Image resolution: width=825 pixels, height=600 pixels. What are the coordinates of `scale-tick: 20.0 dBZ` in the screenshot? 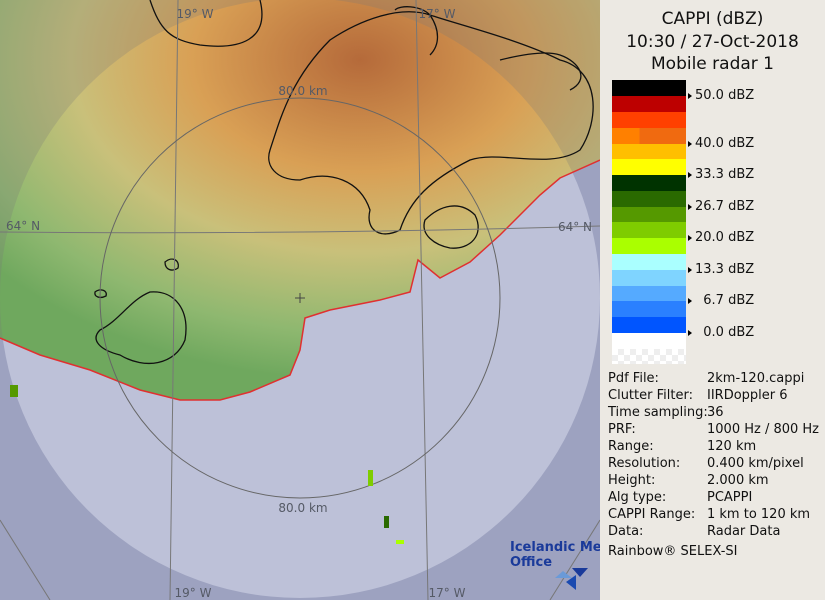 It's located at (721, 237).